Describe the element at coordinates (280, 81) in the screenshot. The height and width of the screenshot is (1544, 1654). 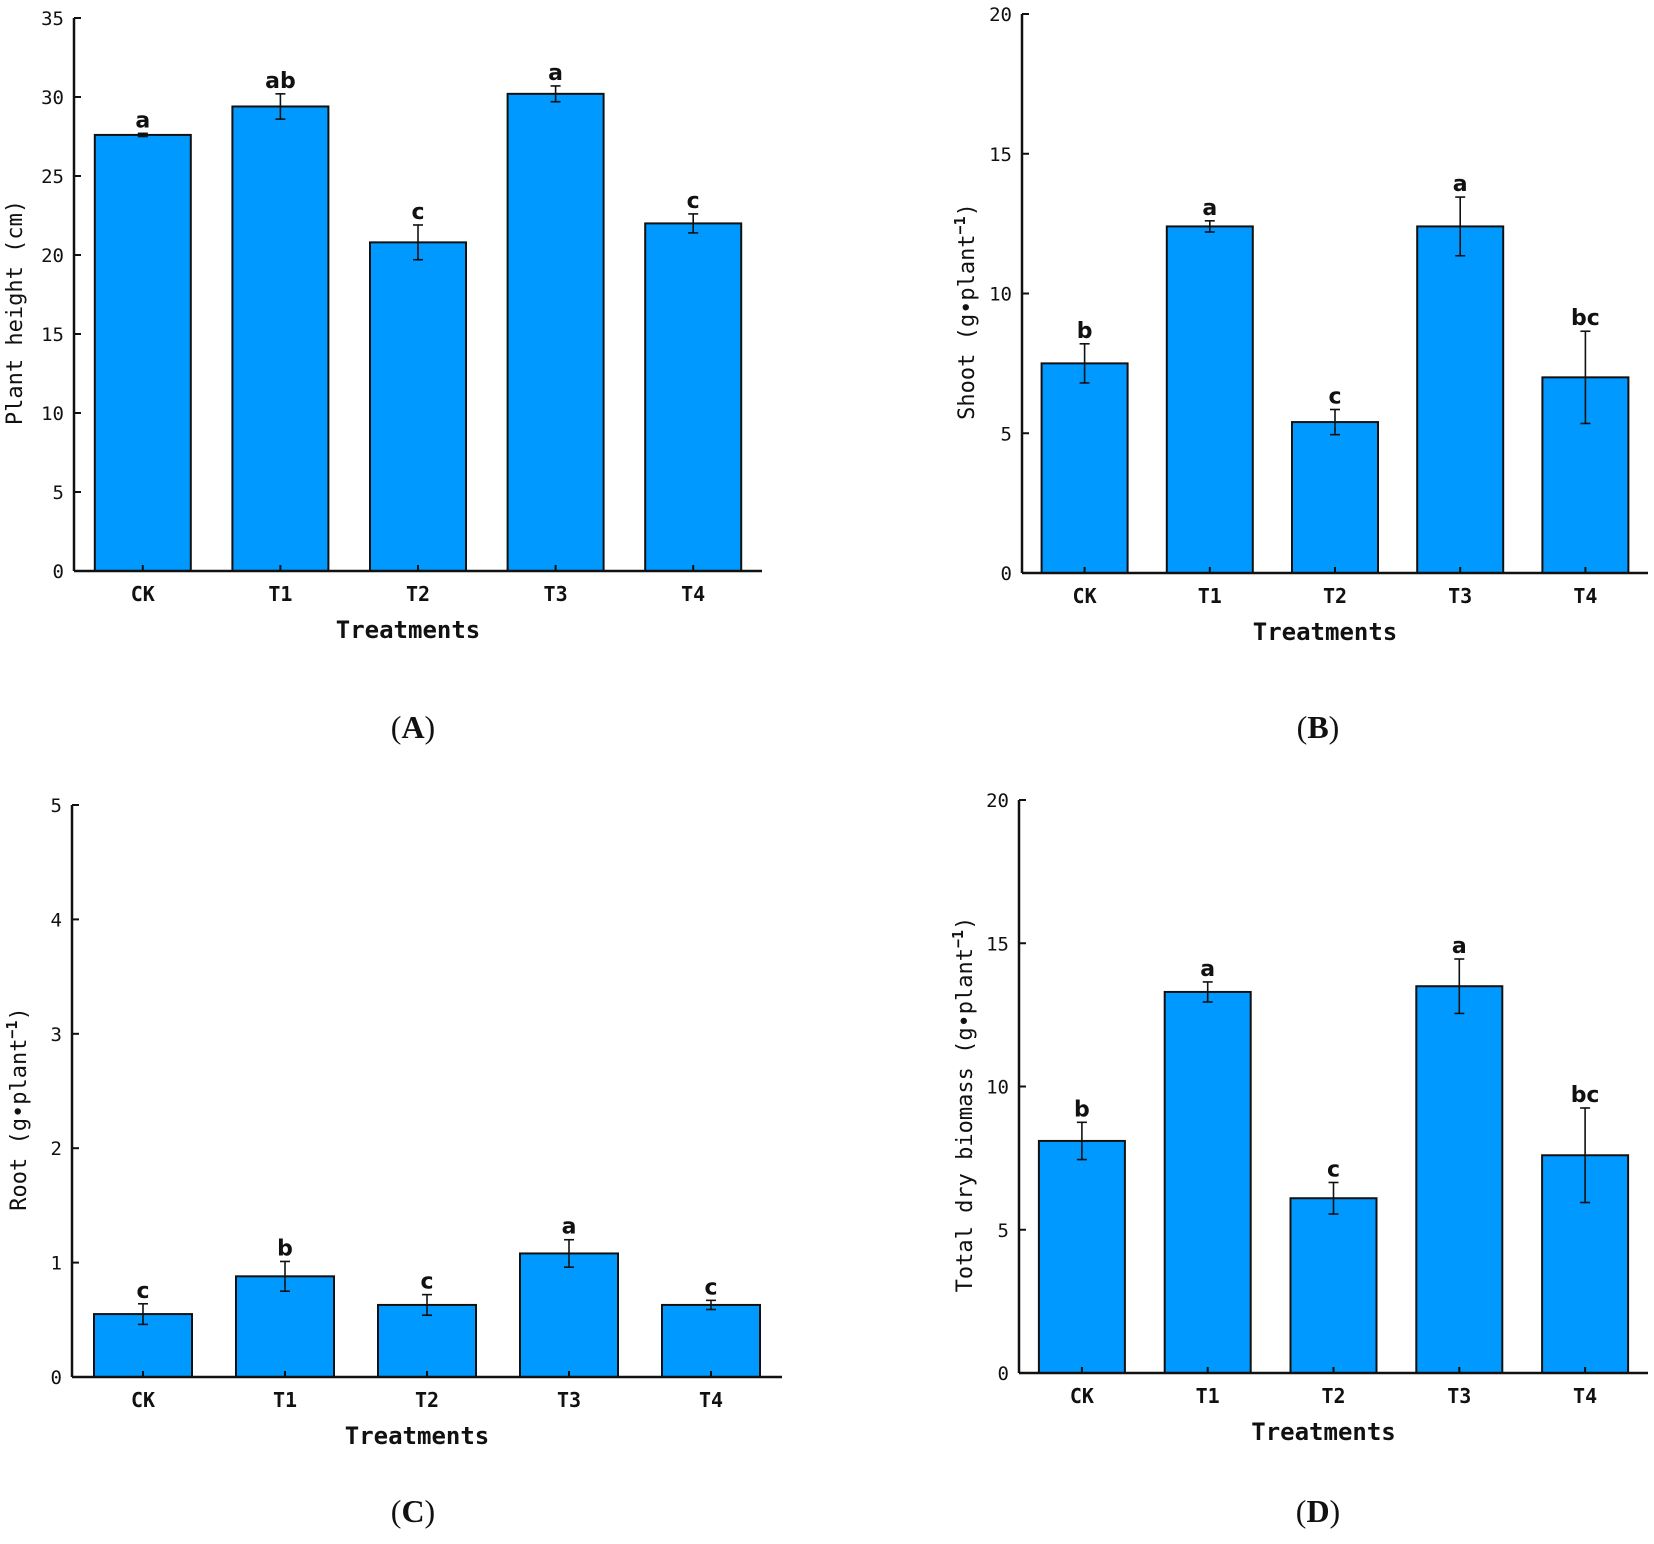
I see `significance-label: ab` at that location.